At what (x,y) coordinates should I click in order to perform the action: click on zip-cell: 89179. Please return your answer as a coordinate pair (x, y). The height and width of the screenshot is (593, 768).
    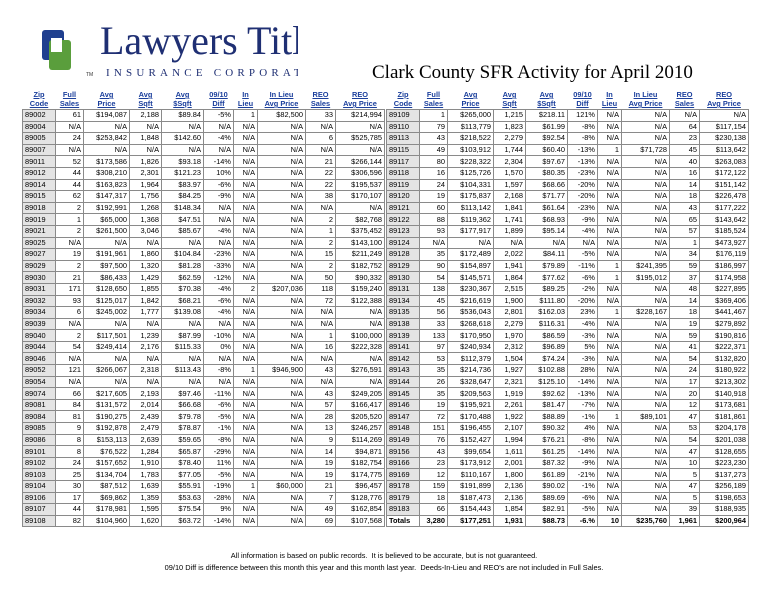
    Looking at the image, I should click on (403, 498).